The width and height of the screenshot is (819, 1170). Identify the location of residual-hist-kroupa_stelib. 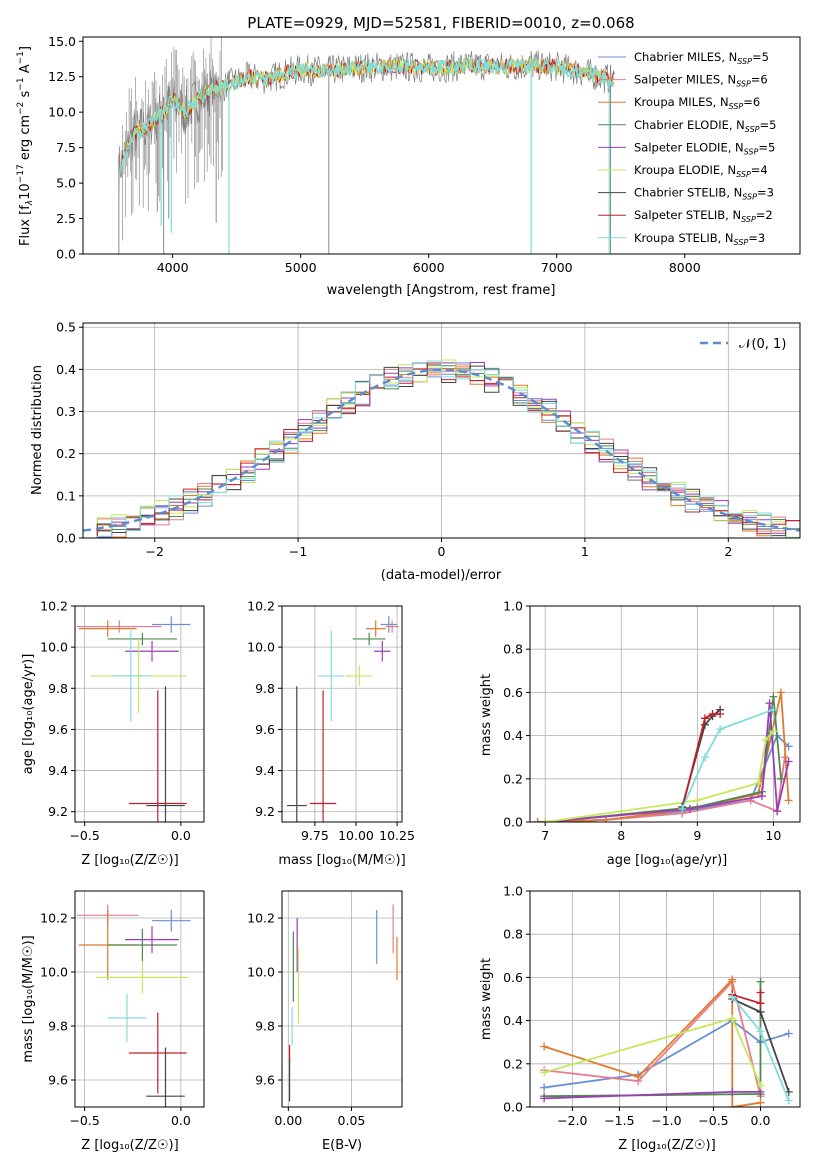
(441, 449).